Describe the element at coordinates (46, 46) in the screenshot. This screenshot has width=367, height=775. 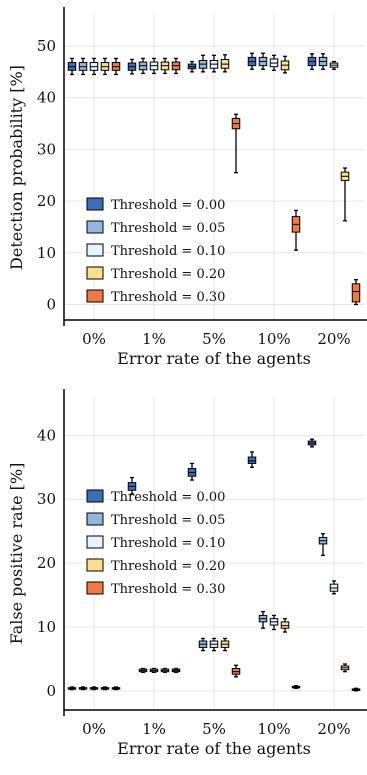
I see `y-tick-label: 50` at that location.